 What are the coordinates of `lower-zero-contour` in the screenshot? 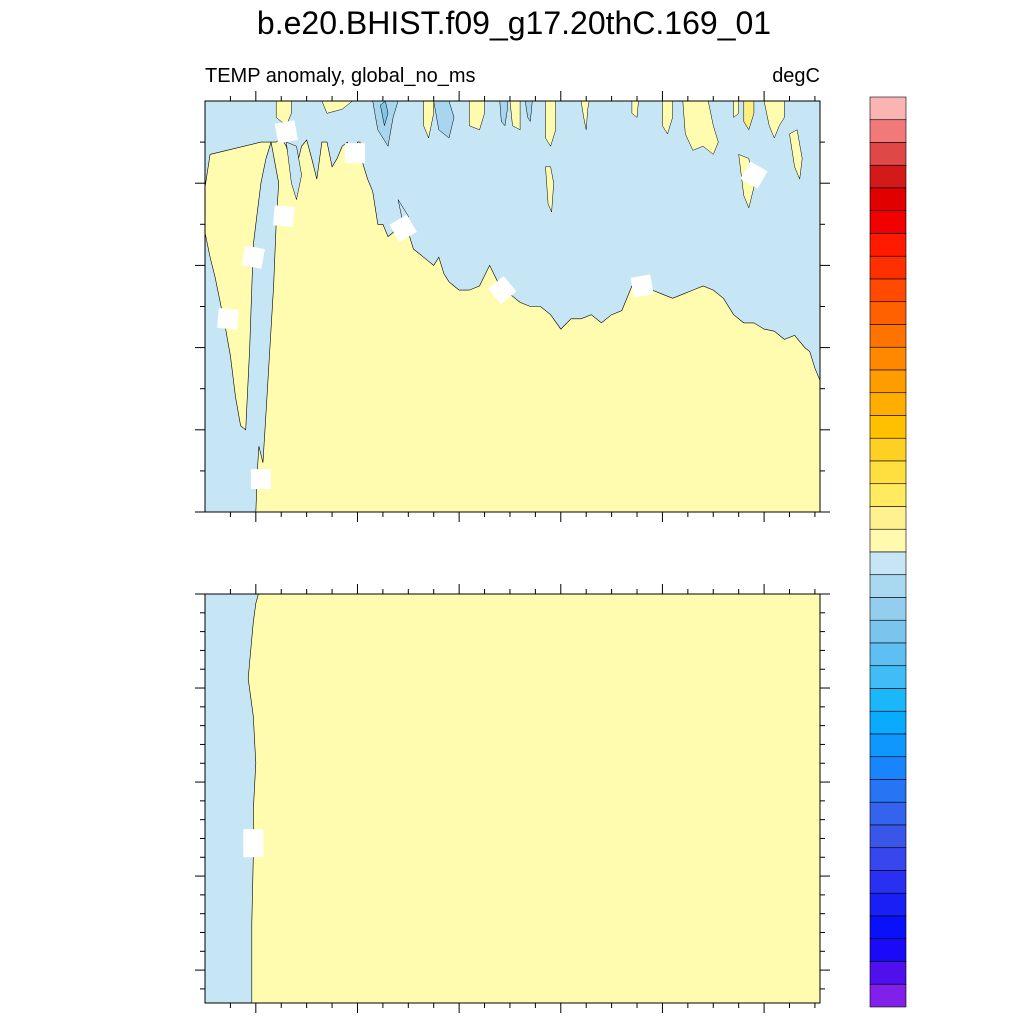 It's located at (253, 798).